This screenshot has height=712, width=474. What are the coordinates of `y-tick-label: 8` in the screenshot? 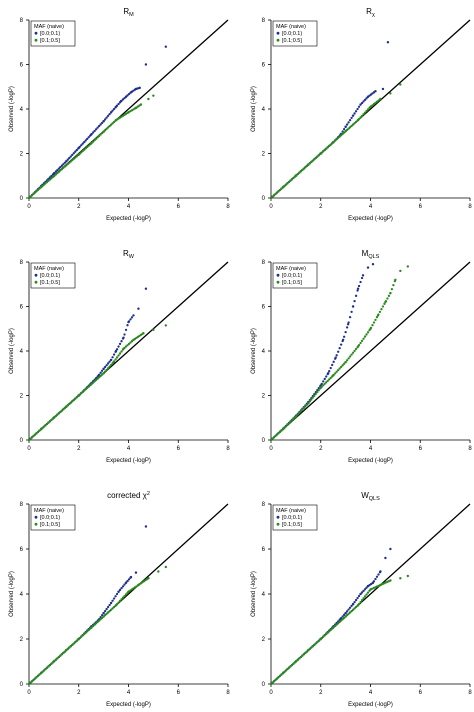 It's located at (264, 263).